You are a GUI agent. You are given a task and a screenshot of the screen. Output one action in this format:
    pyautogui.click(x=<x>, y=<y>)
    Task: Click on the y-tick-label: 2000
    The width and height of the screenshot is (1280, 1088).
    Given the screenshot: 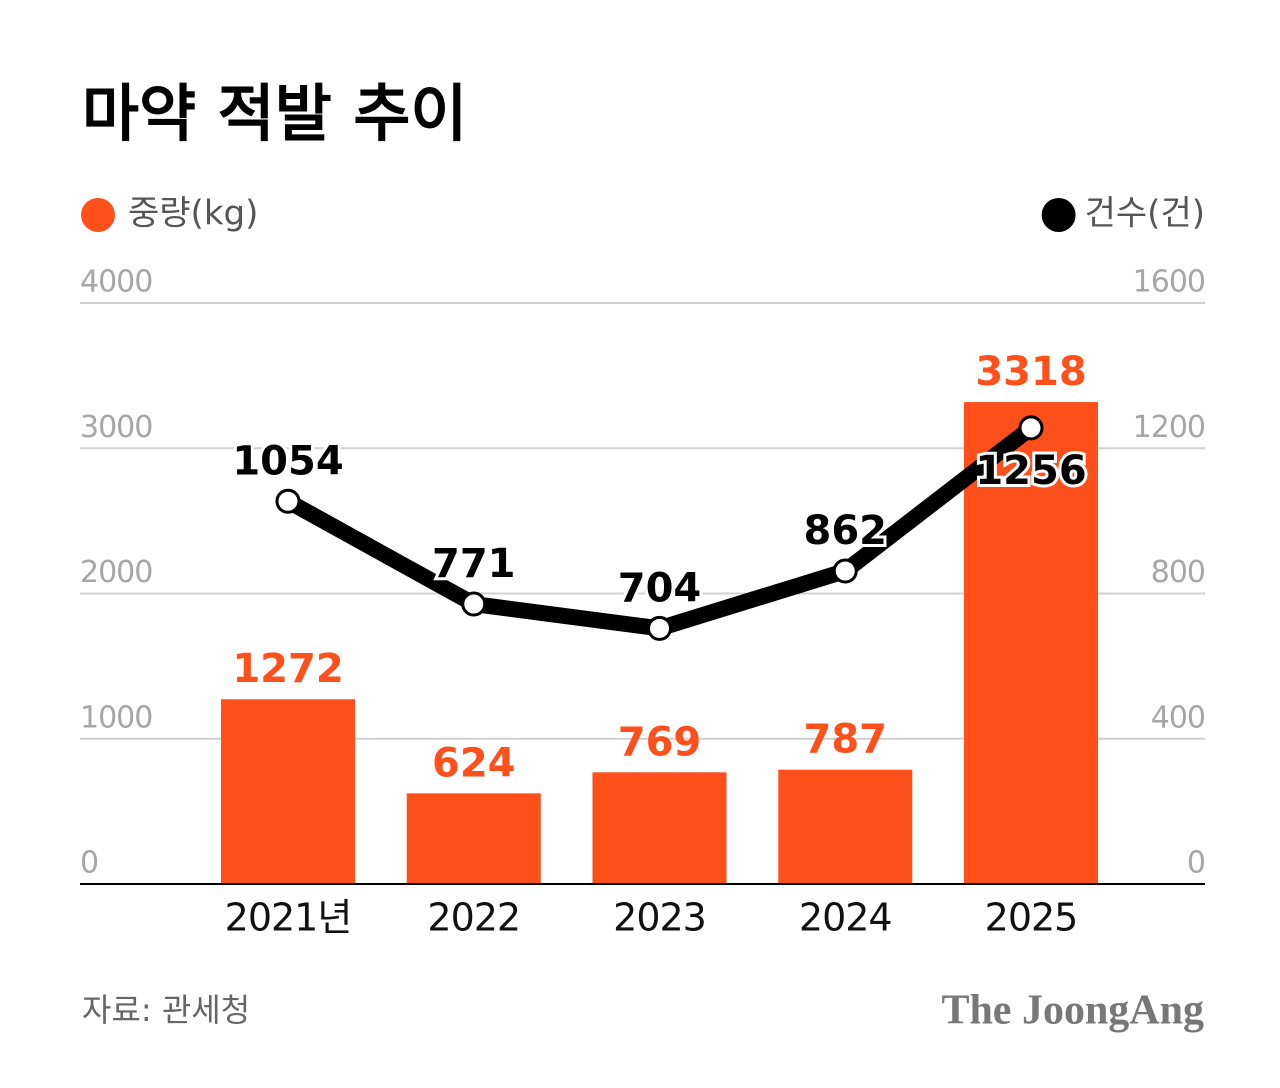 What is the action you would take?
    pyautogui.click(x=116, y=572)
    